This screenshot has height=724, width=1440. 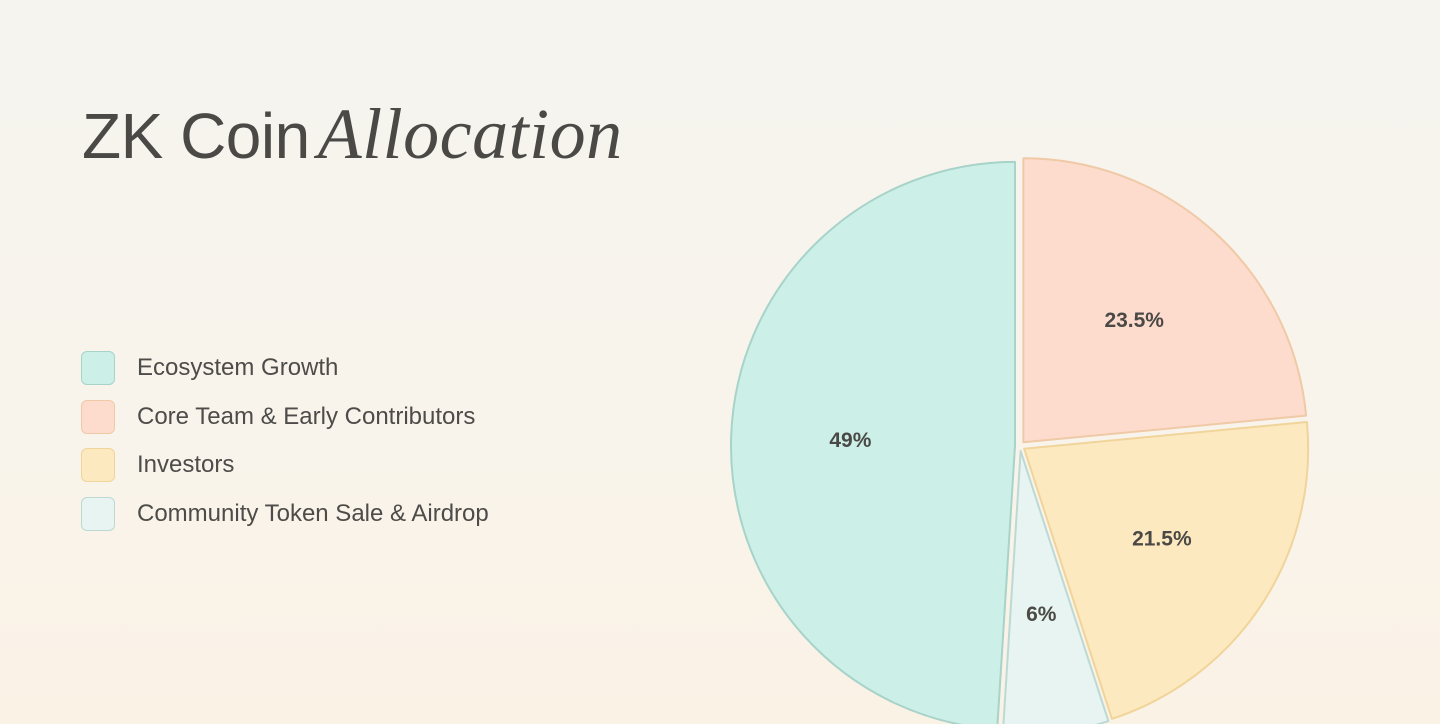 I want to click on legend-swatch-core-team, so click(x=98, y=416).